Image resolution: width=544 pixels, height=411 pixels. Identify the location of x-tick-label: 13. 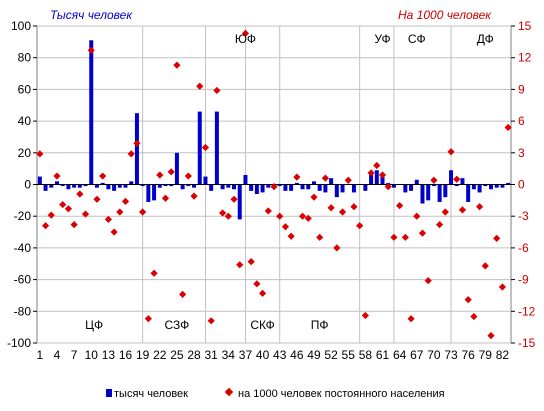
(109, 355).